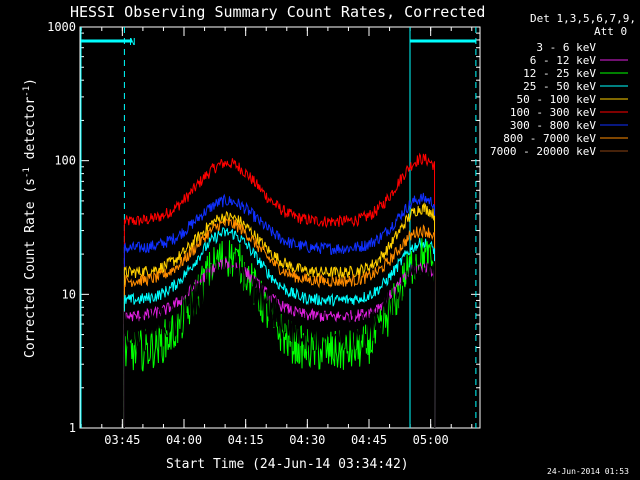 This screenshot has width=640, height=480. Describe the element at coordinates (69, 294) in the screenshot. I see `y-tick-label: 10` at that location.